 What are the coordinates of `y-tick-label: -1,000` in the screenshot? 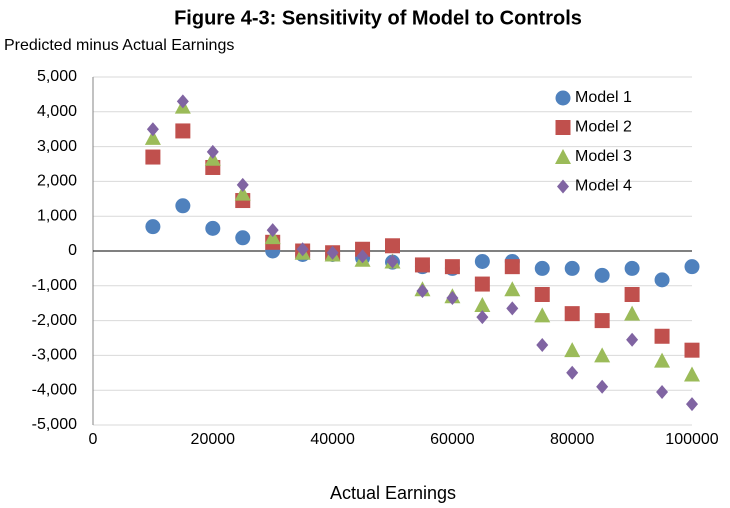 It's located at (54, 285).